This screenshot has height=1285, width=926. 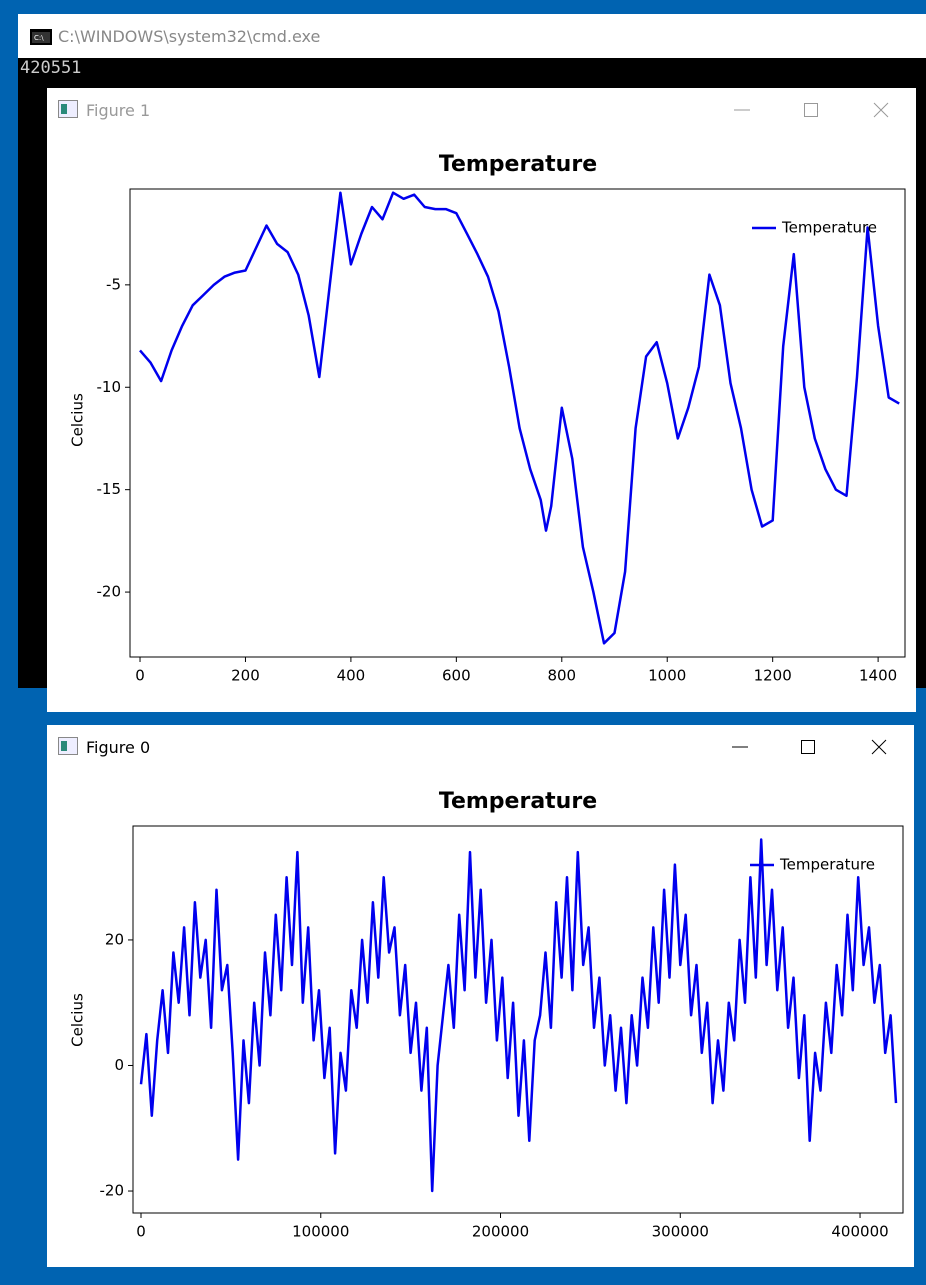 What do you see at coordinates (113, 284) in the screenshot?
I see `y-tick-label: -5` at bounding box center [113, 284].